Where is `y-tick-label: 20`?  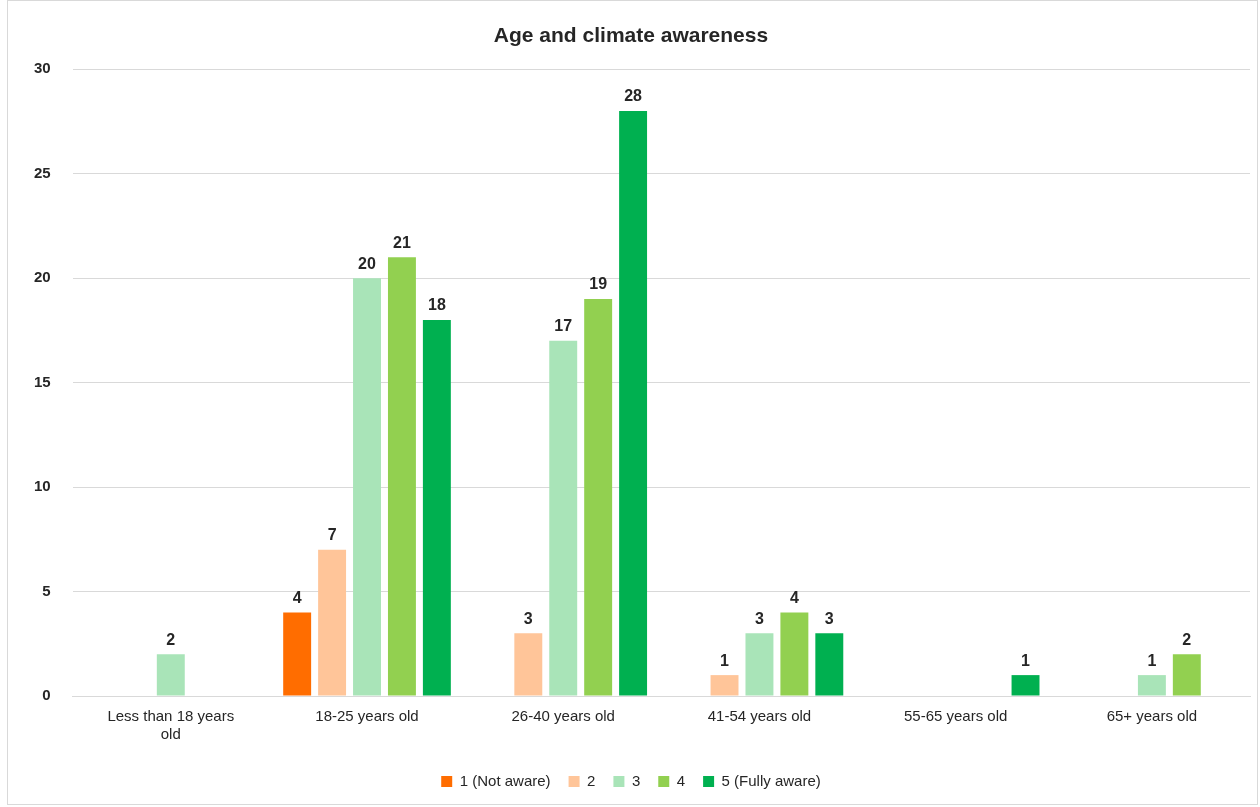 y-tick-label: 20 is located at coordinates (42, 277).